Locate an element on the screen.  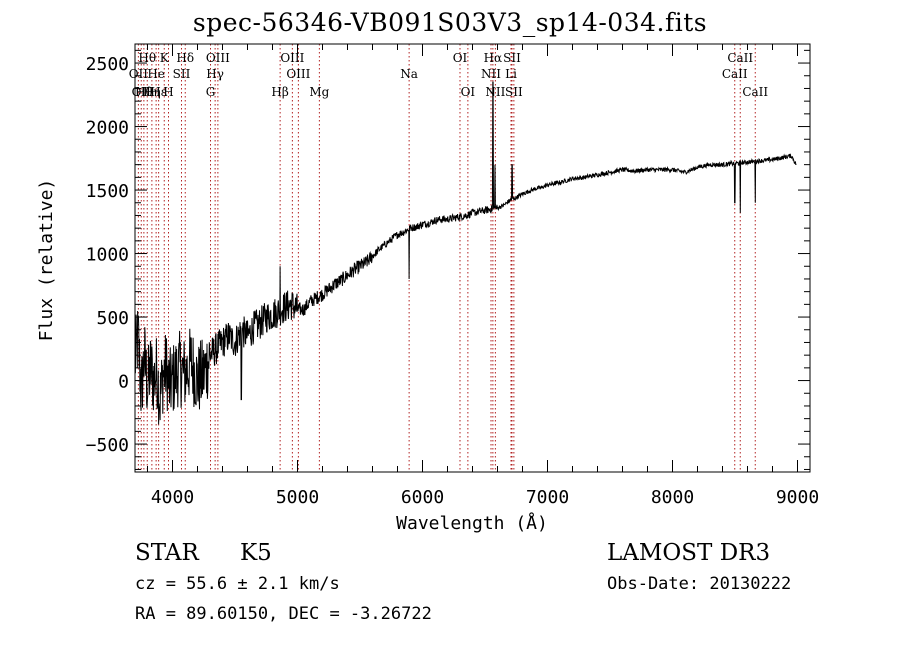
y-tick-label: 1000 is located at coordinates (107, 255).